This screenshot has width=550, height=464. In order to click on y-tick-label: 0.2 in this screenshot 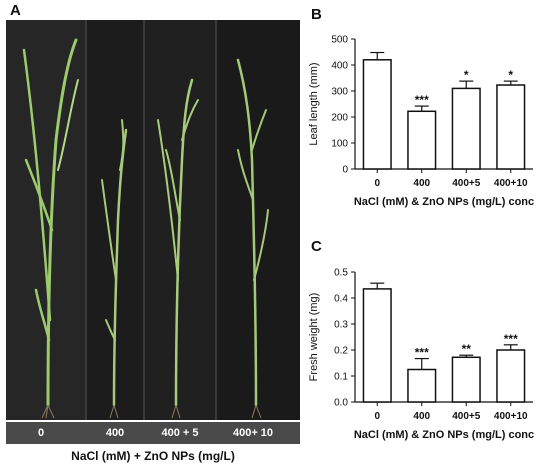, I will do `click(341, 351)`.